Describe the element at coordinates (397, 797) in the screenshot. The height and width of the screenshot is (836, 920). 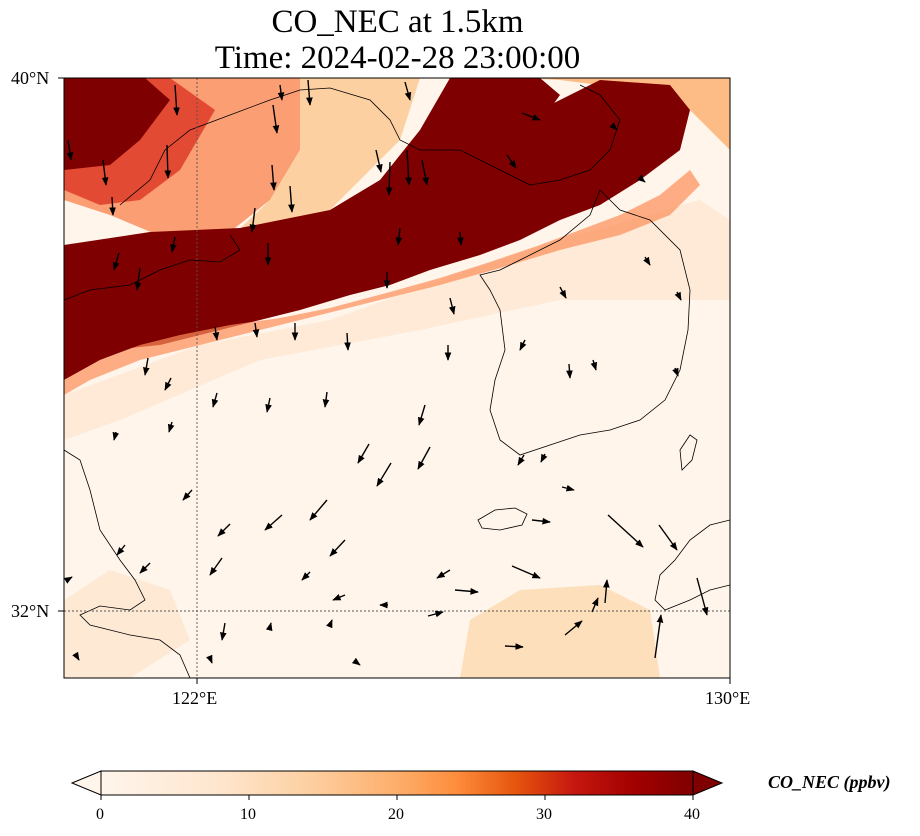
I see `colorbar-ticks` at that location.